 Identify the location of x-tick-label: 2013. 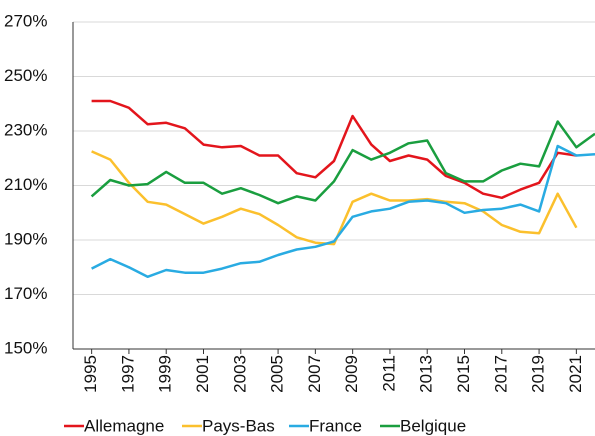
(426, 374).